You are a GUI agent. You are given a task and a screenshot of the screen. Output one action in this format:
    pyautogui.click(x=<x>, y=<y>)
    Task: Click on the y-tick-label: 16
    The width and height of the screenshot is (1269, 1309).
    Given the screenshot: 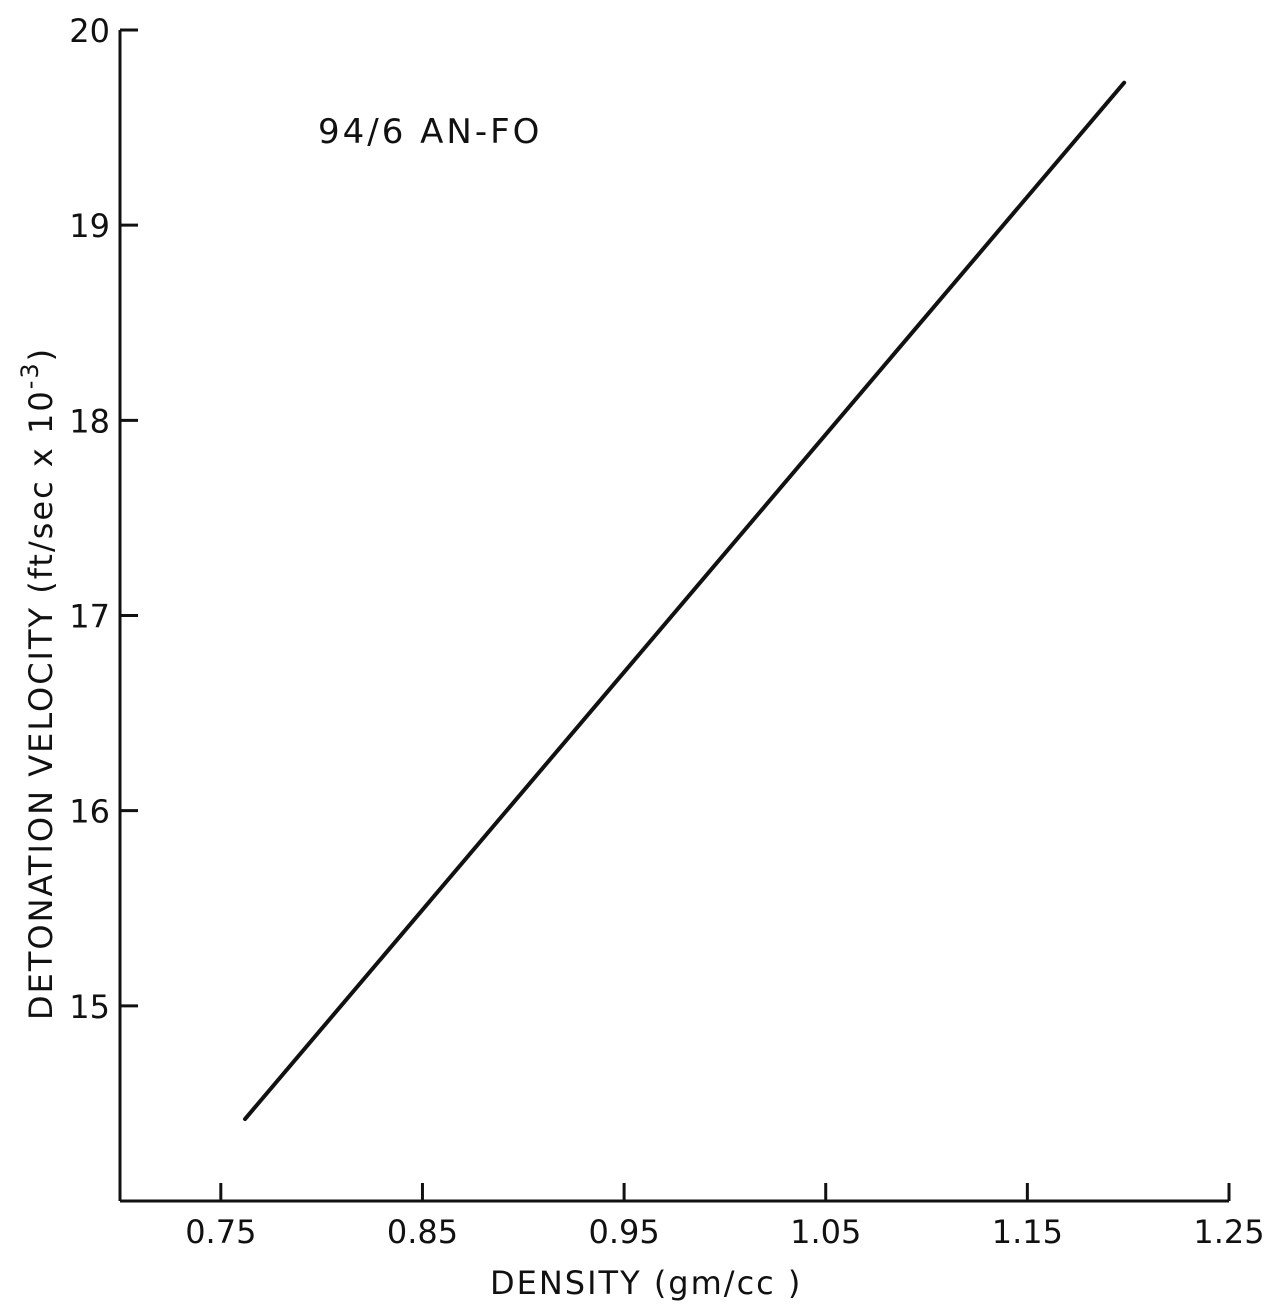 What is the action you would take?
    pyautogui.click(x=89, y=812)
    